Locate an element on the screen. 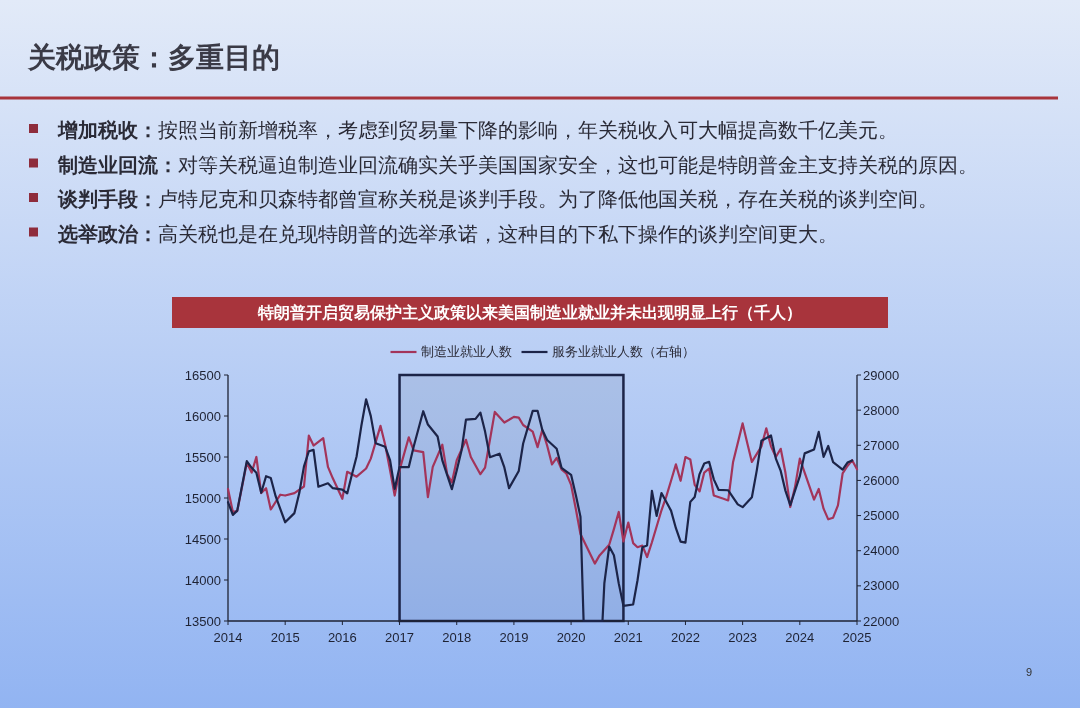 Image resolution: width=1080 pixels, height=708 pixels. chart-title: 特朗普开启贸易保护主义政策以来美国制造业就业并未出现明显上行（千人） is located at coordinates (529, 312).